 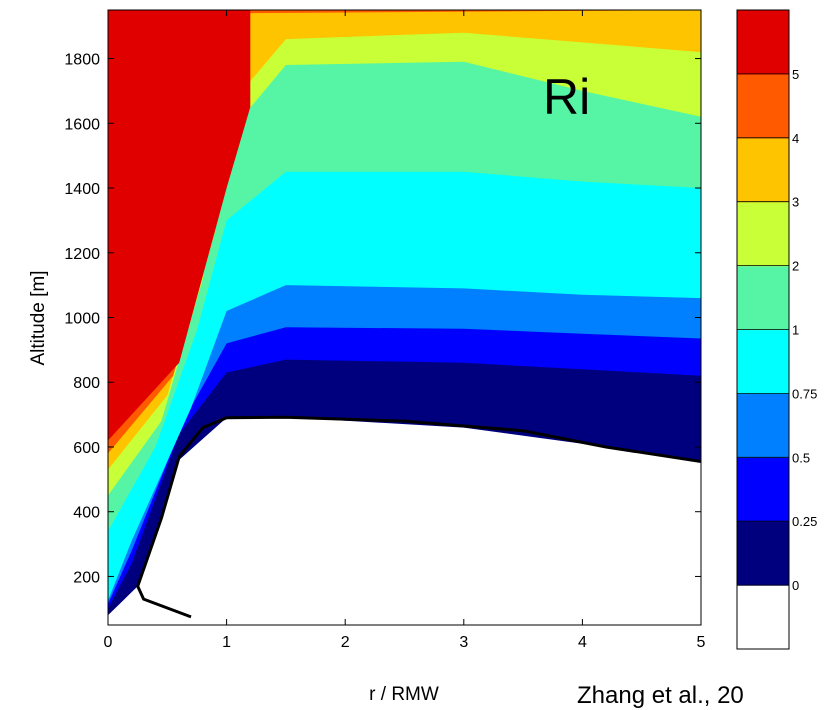 What do you see at coordinates (38, 317) in the screenshot?
I see `y-axis-label: Altitude [m]` at bounding box center [38, 317].